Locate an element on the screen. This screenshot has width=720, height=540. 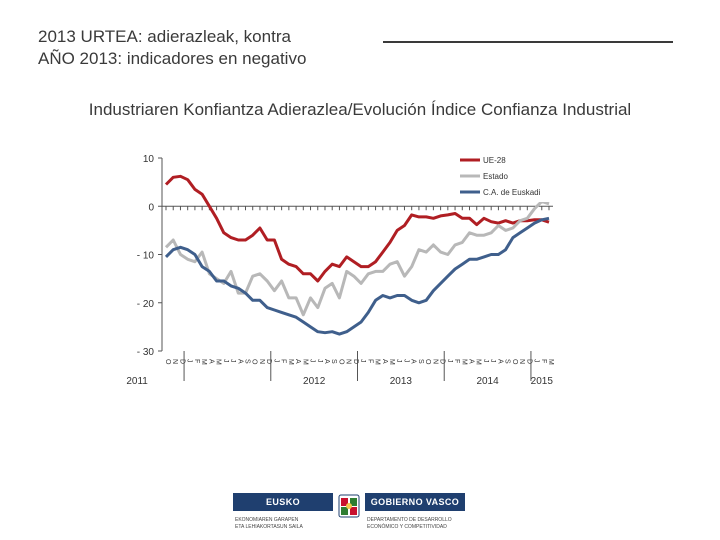
right-sub-line-2: ECONÓMICO Y COMPETITIVIDAD is located at coordinates (407, 527).